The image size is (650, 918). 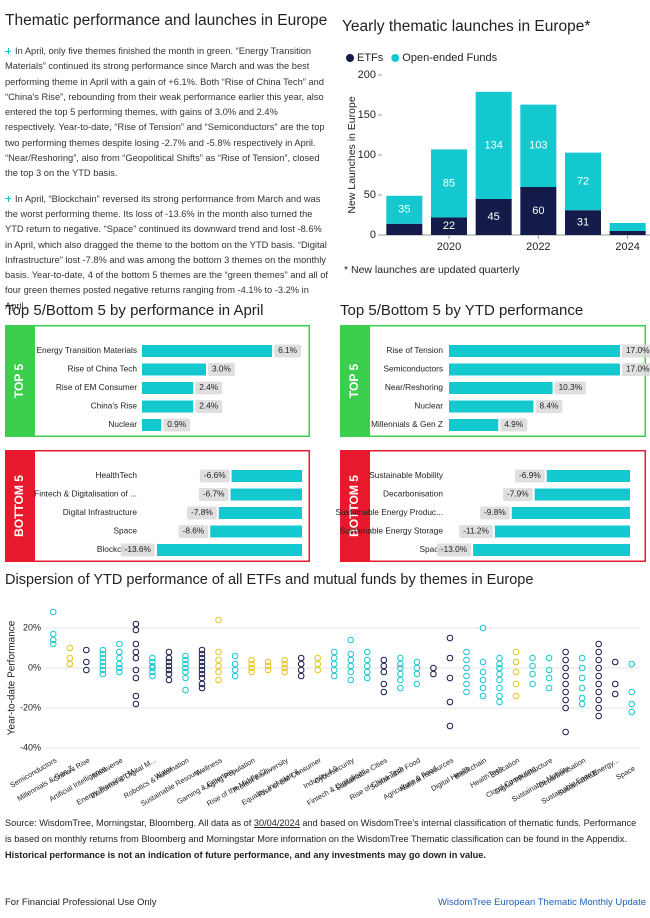 What do you see at coordinates (367, 75) in the screenshot?
I see `y-tick-label: 200` at bounding box center [367, 75].